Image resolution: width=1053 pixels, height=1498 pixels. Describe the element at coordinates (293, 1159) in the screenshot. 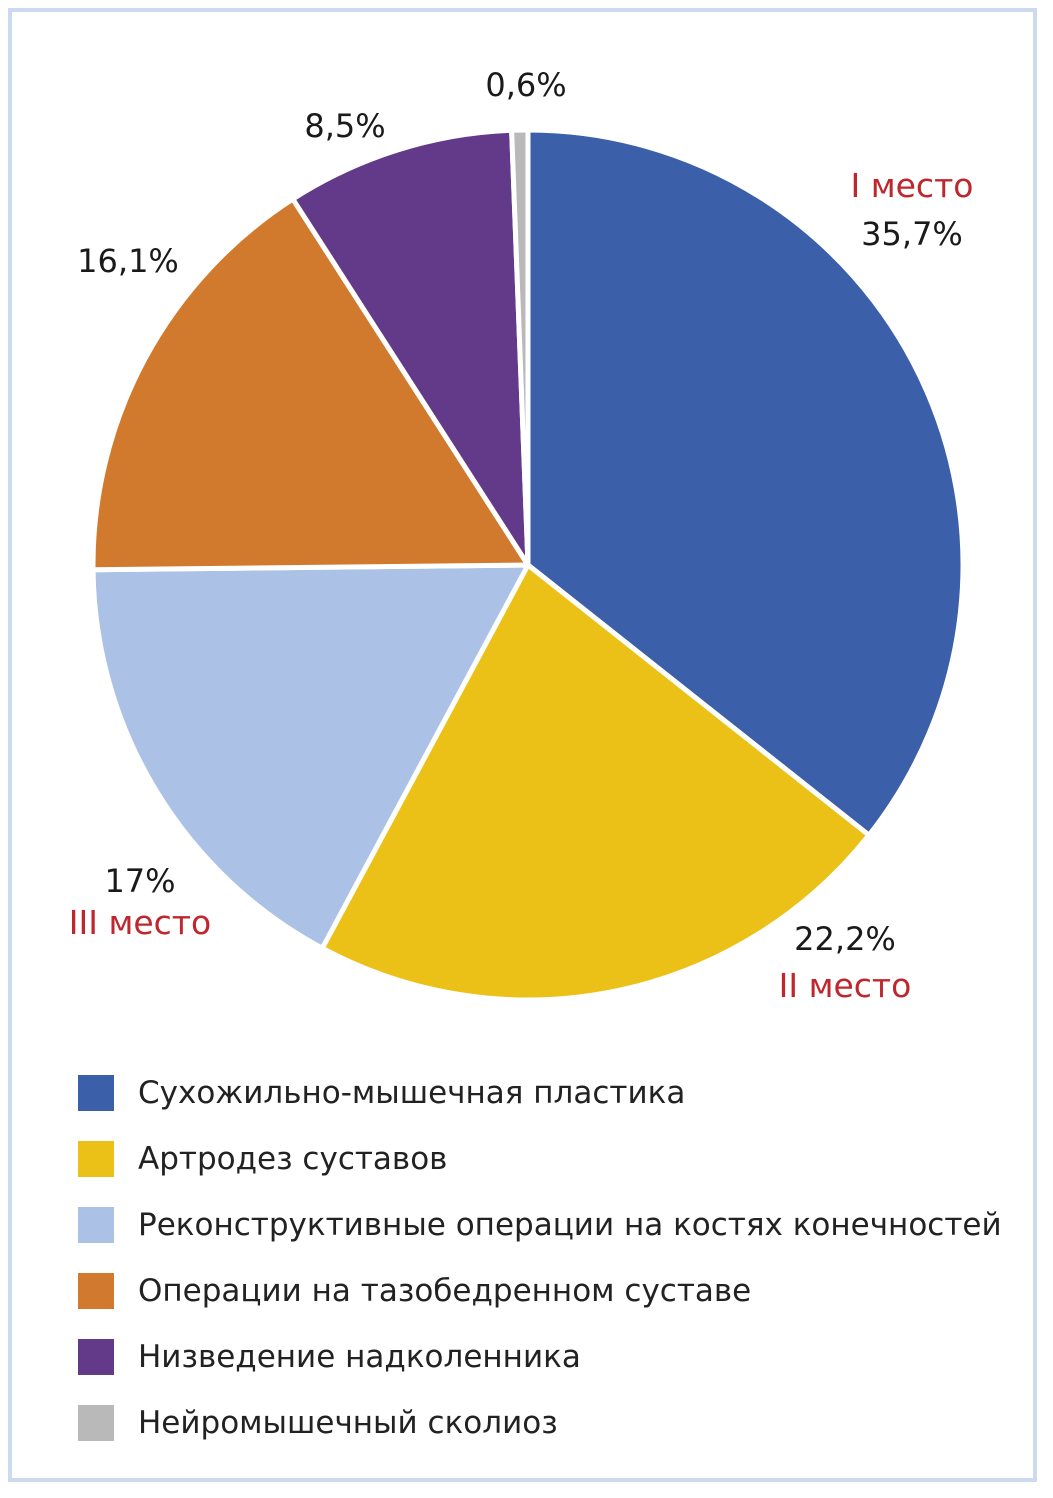

I see `legend-label: Артродез суставов` at that location.